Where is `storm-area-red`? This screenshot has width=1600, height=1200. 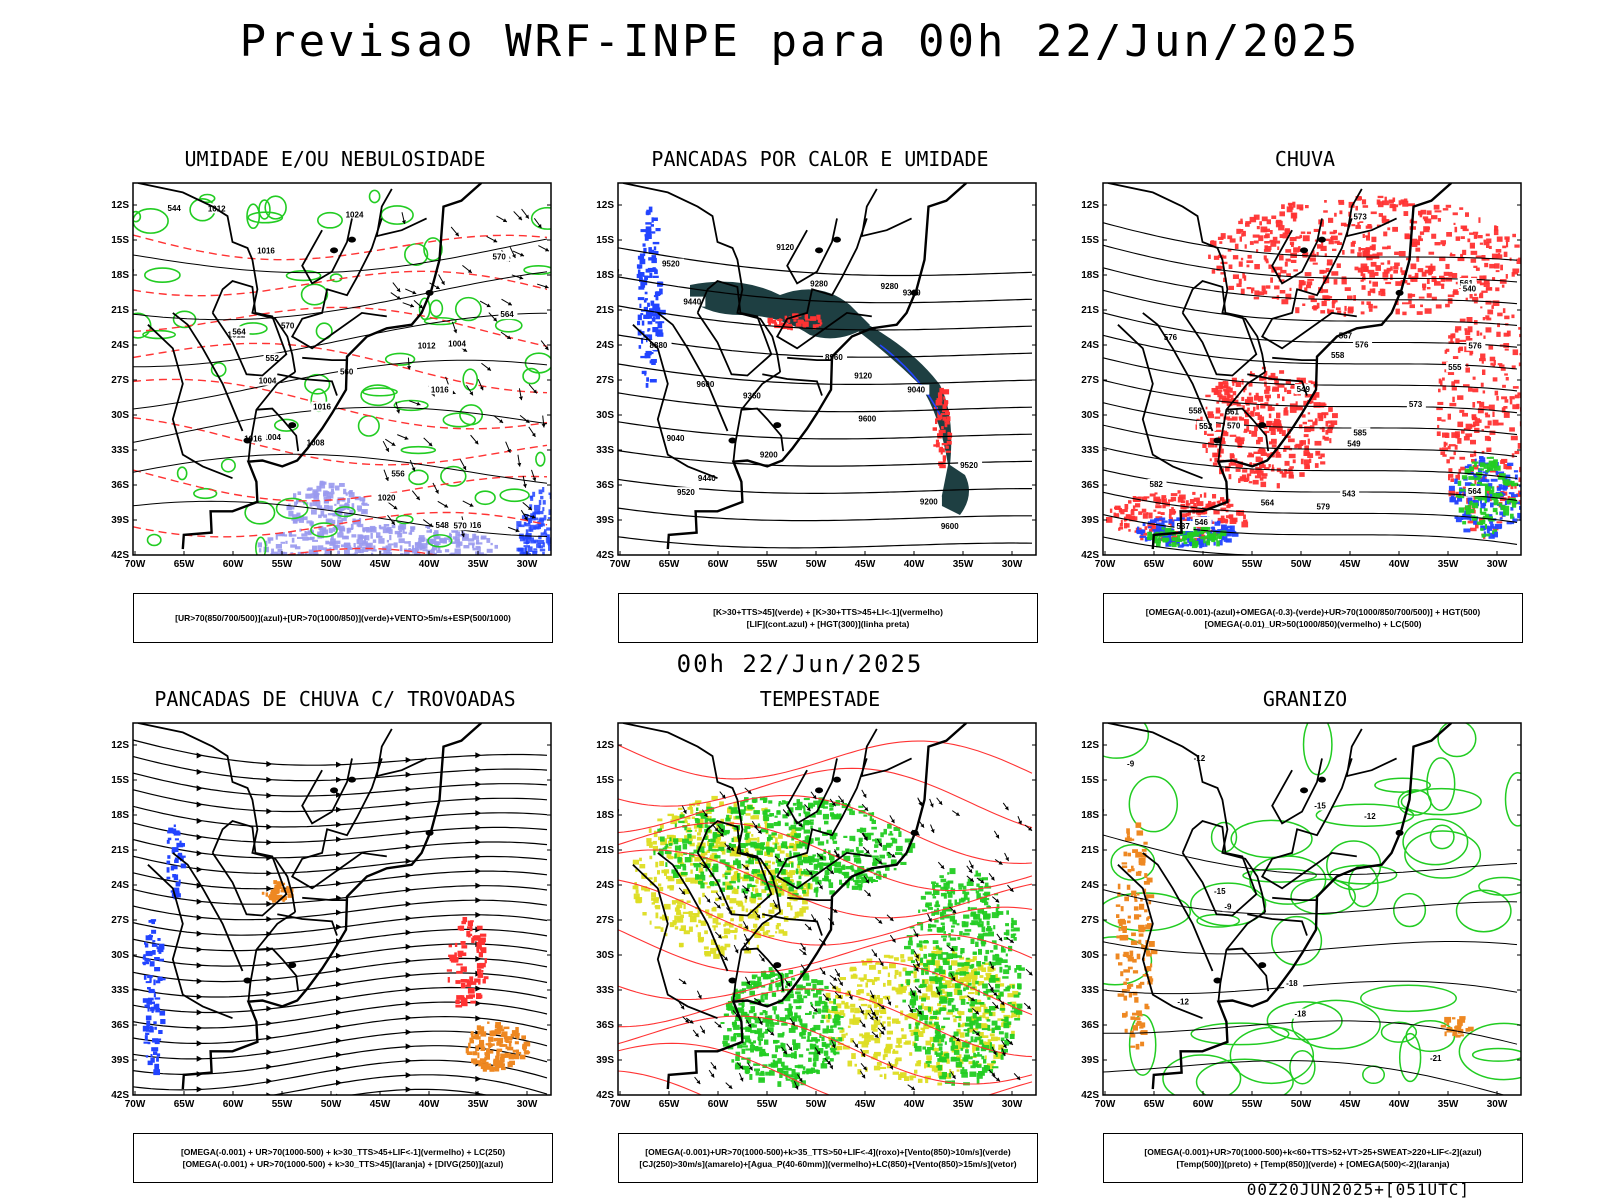 storm-area-red is located at coordinates (479, 927).